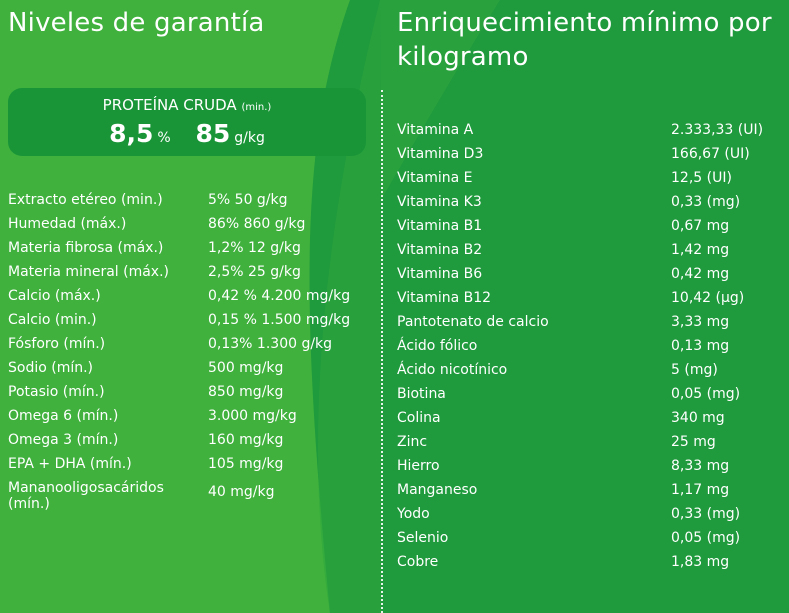 The height and width of the screenshot is (613, 789). I want to click on nutrient-value: 1,17 mg, so click(700, 490).